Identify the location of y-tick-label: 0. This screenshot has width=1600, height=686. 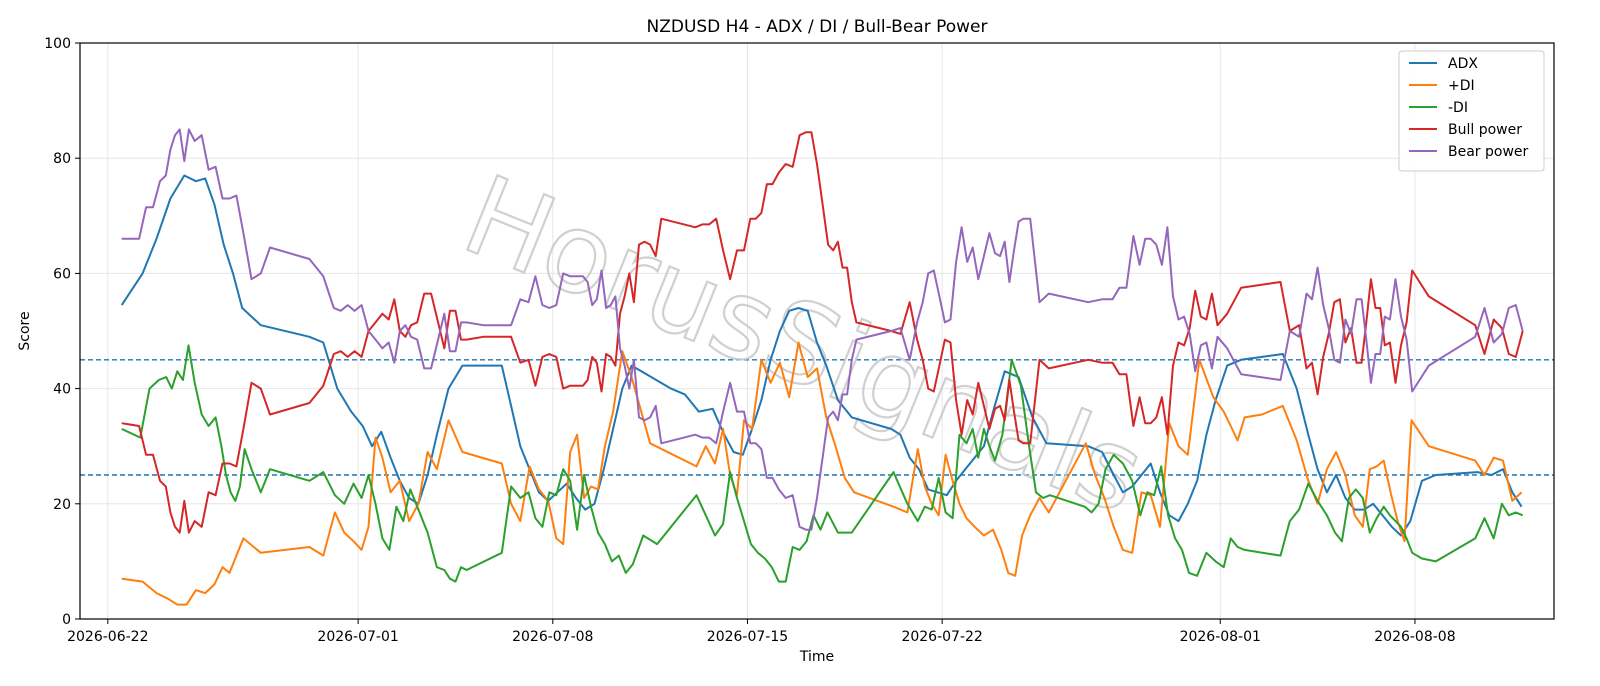
(66, 620).